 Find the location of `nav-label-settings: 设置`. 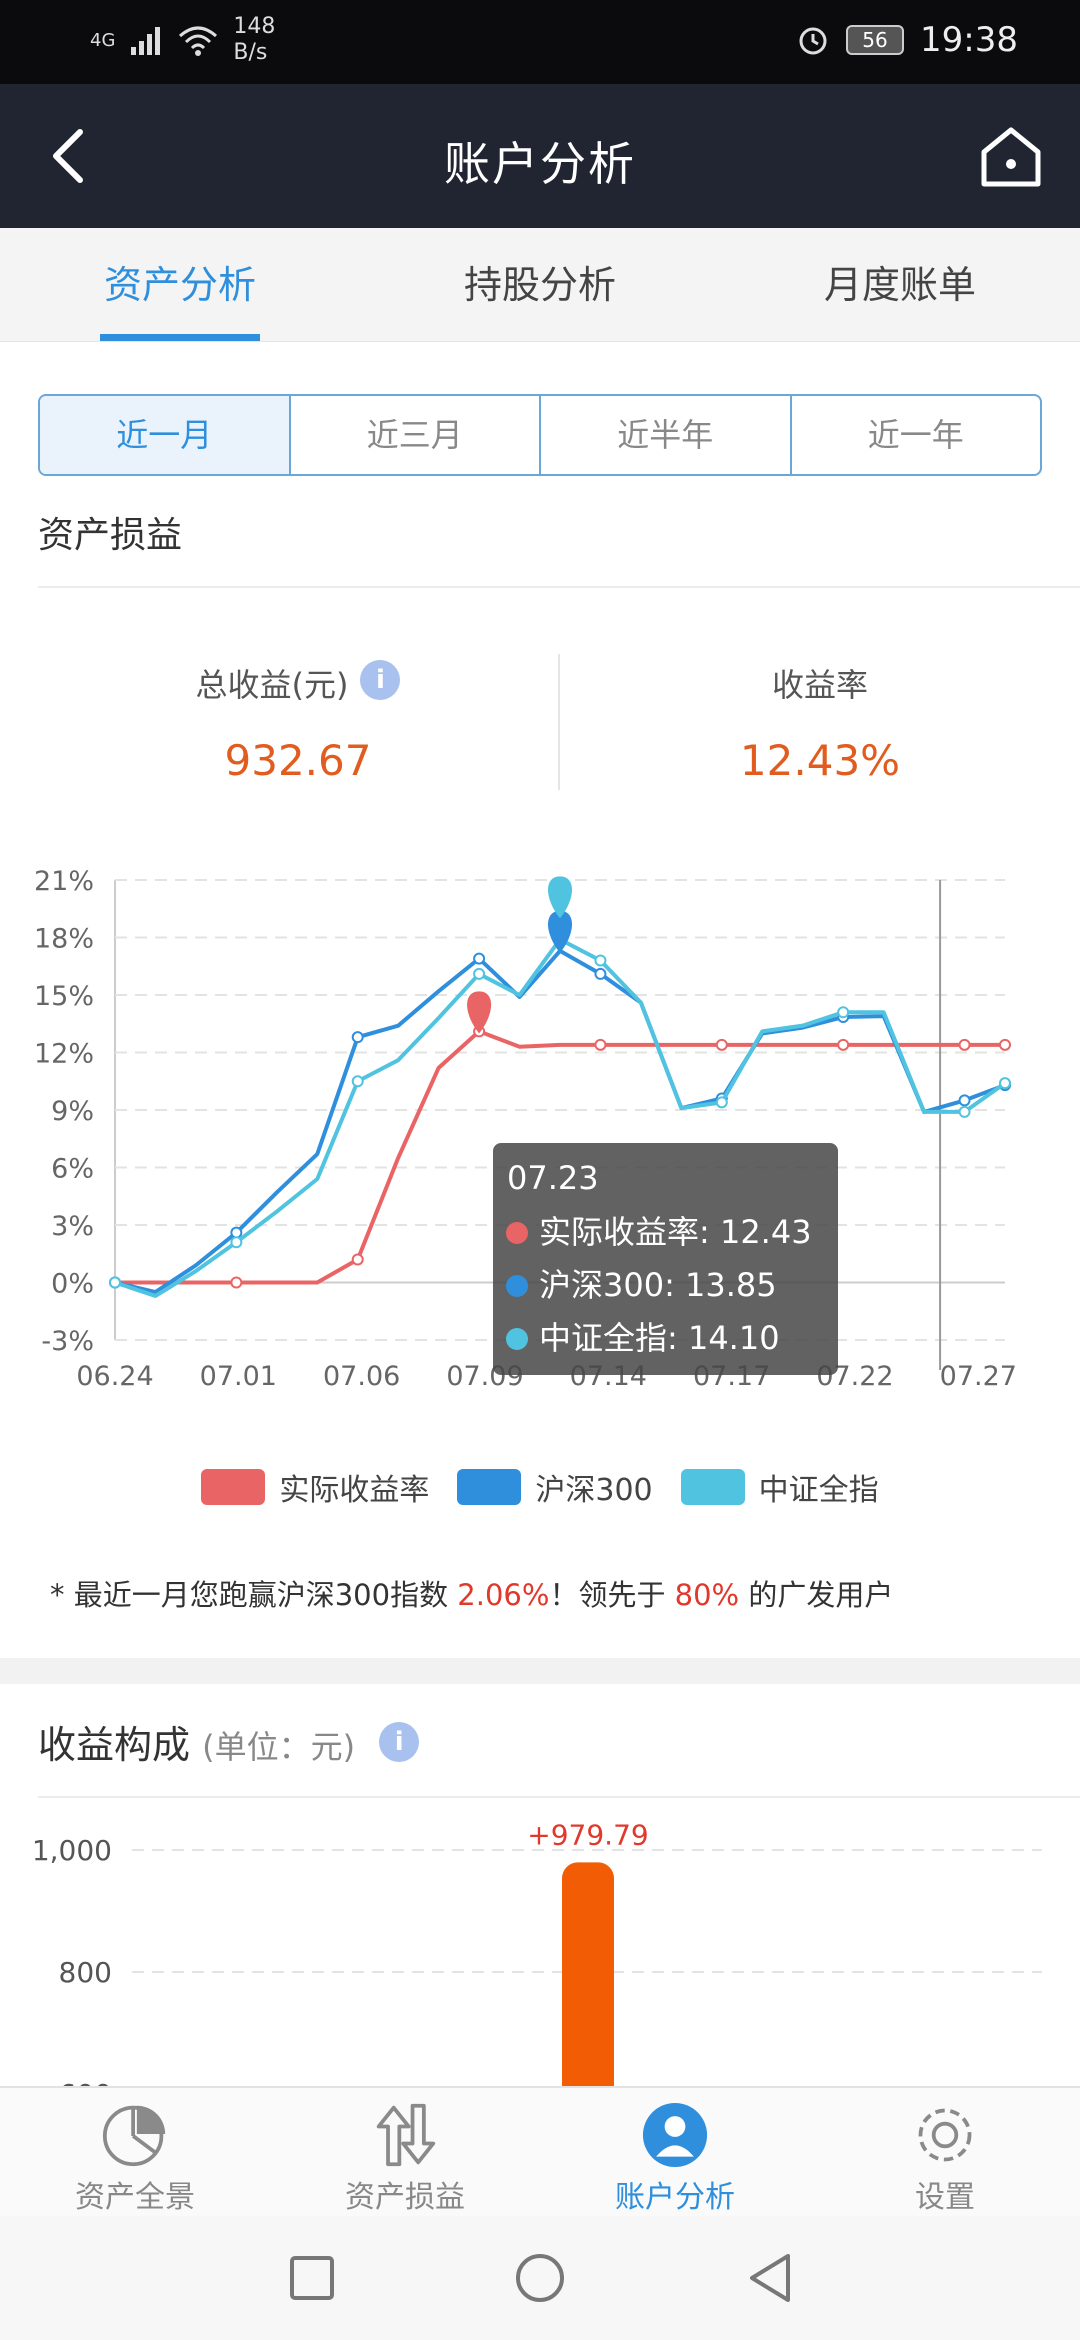

nav-label-settings: 设置 is located at coordinates (945, 2197).